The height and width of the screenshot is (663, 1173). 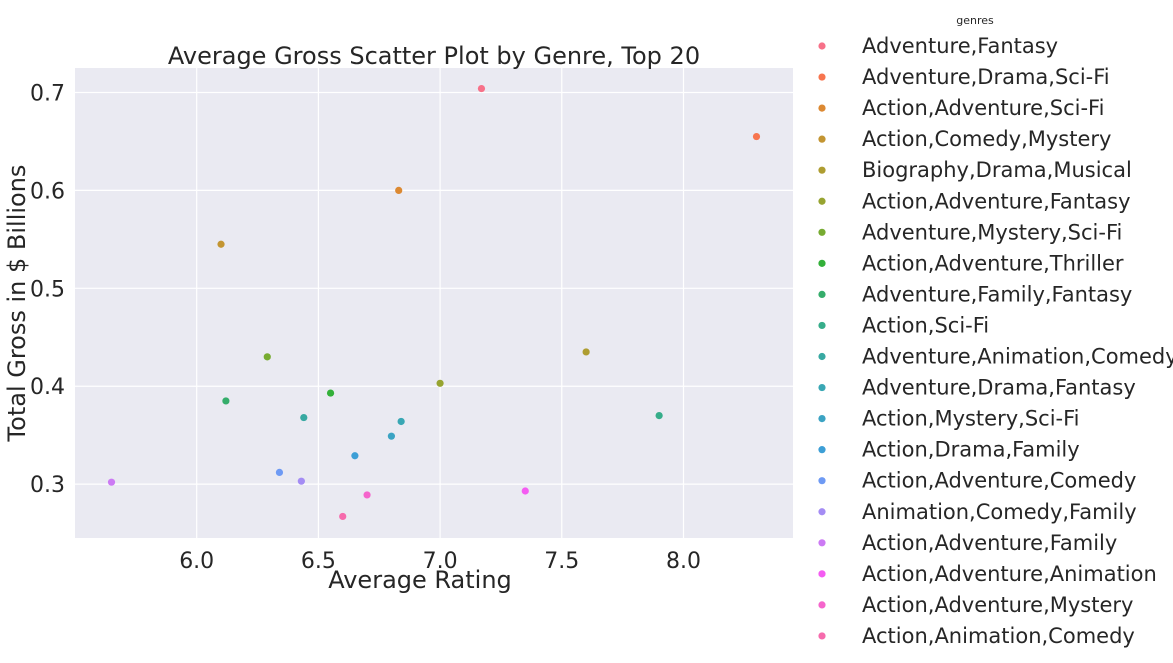 I want to click on legend-label: Action,Adventure,Sci-Fi, so click(x=983, y=108).